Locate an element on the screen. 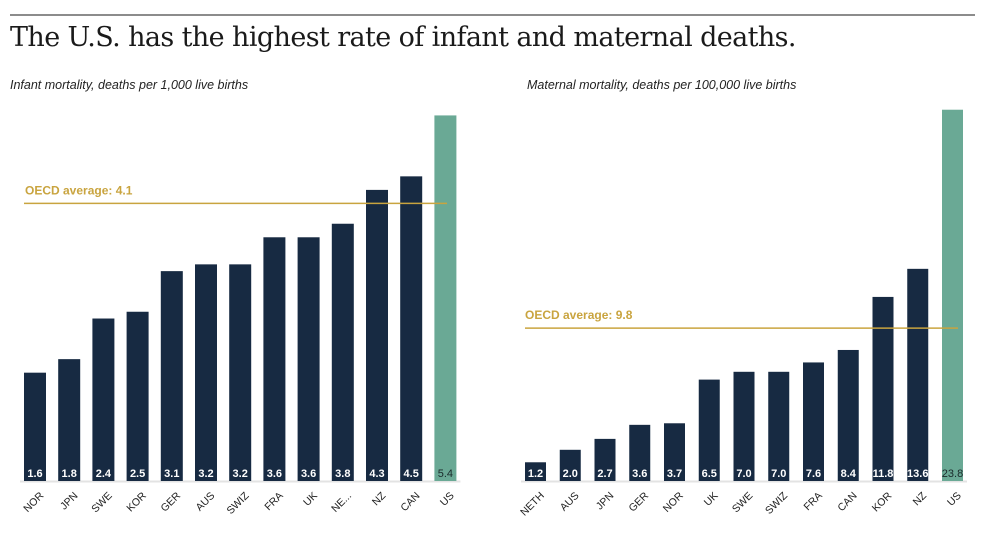 The height and width of the screenshot is (533, 991). data-label: 1.8 is located at coordinates (69, 474).